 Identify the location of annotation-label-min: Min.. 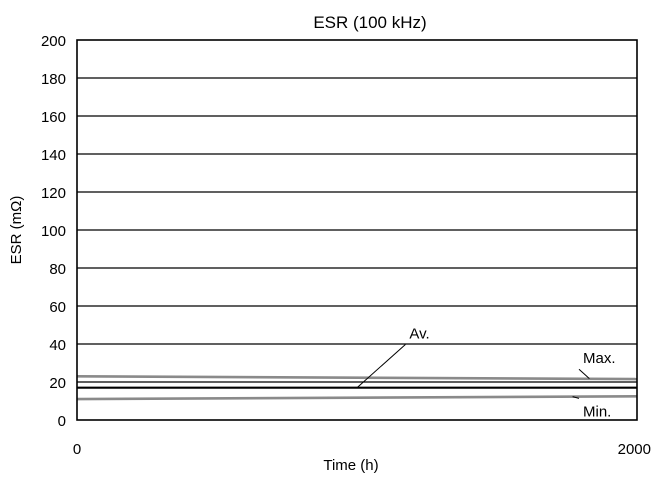
(597, 411).